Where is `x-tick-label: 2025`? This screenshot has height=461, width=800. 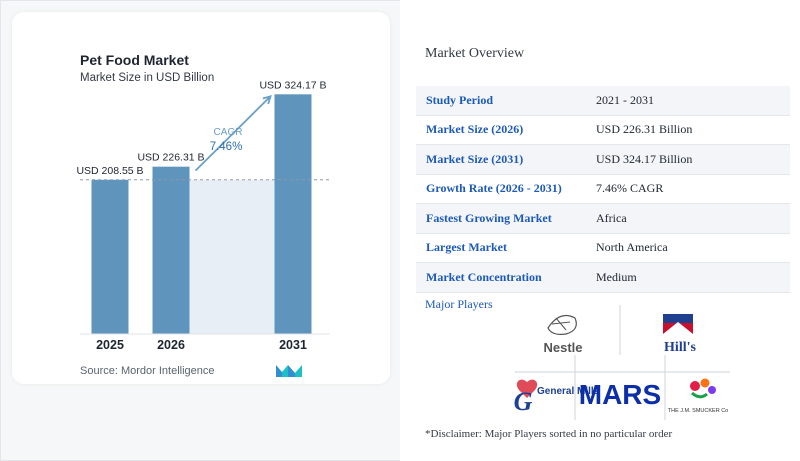 x-tick-label: 2025 is located at coordinates (110, 345).